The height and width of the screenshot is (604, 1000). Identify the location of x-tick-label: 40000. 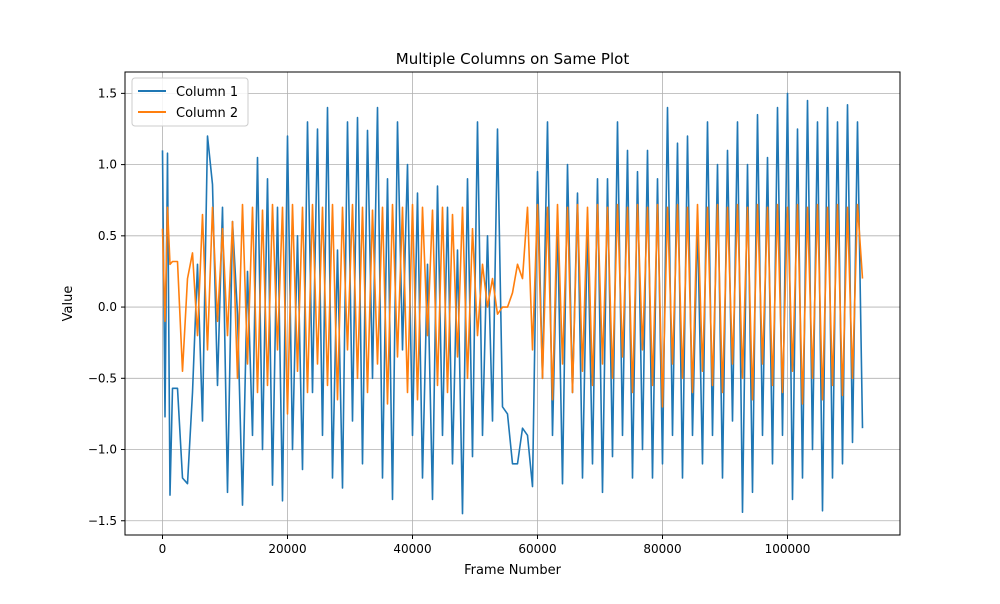
(412, 549).